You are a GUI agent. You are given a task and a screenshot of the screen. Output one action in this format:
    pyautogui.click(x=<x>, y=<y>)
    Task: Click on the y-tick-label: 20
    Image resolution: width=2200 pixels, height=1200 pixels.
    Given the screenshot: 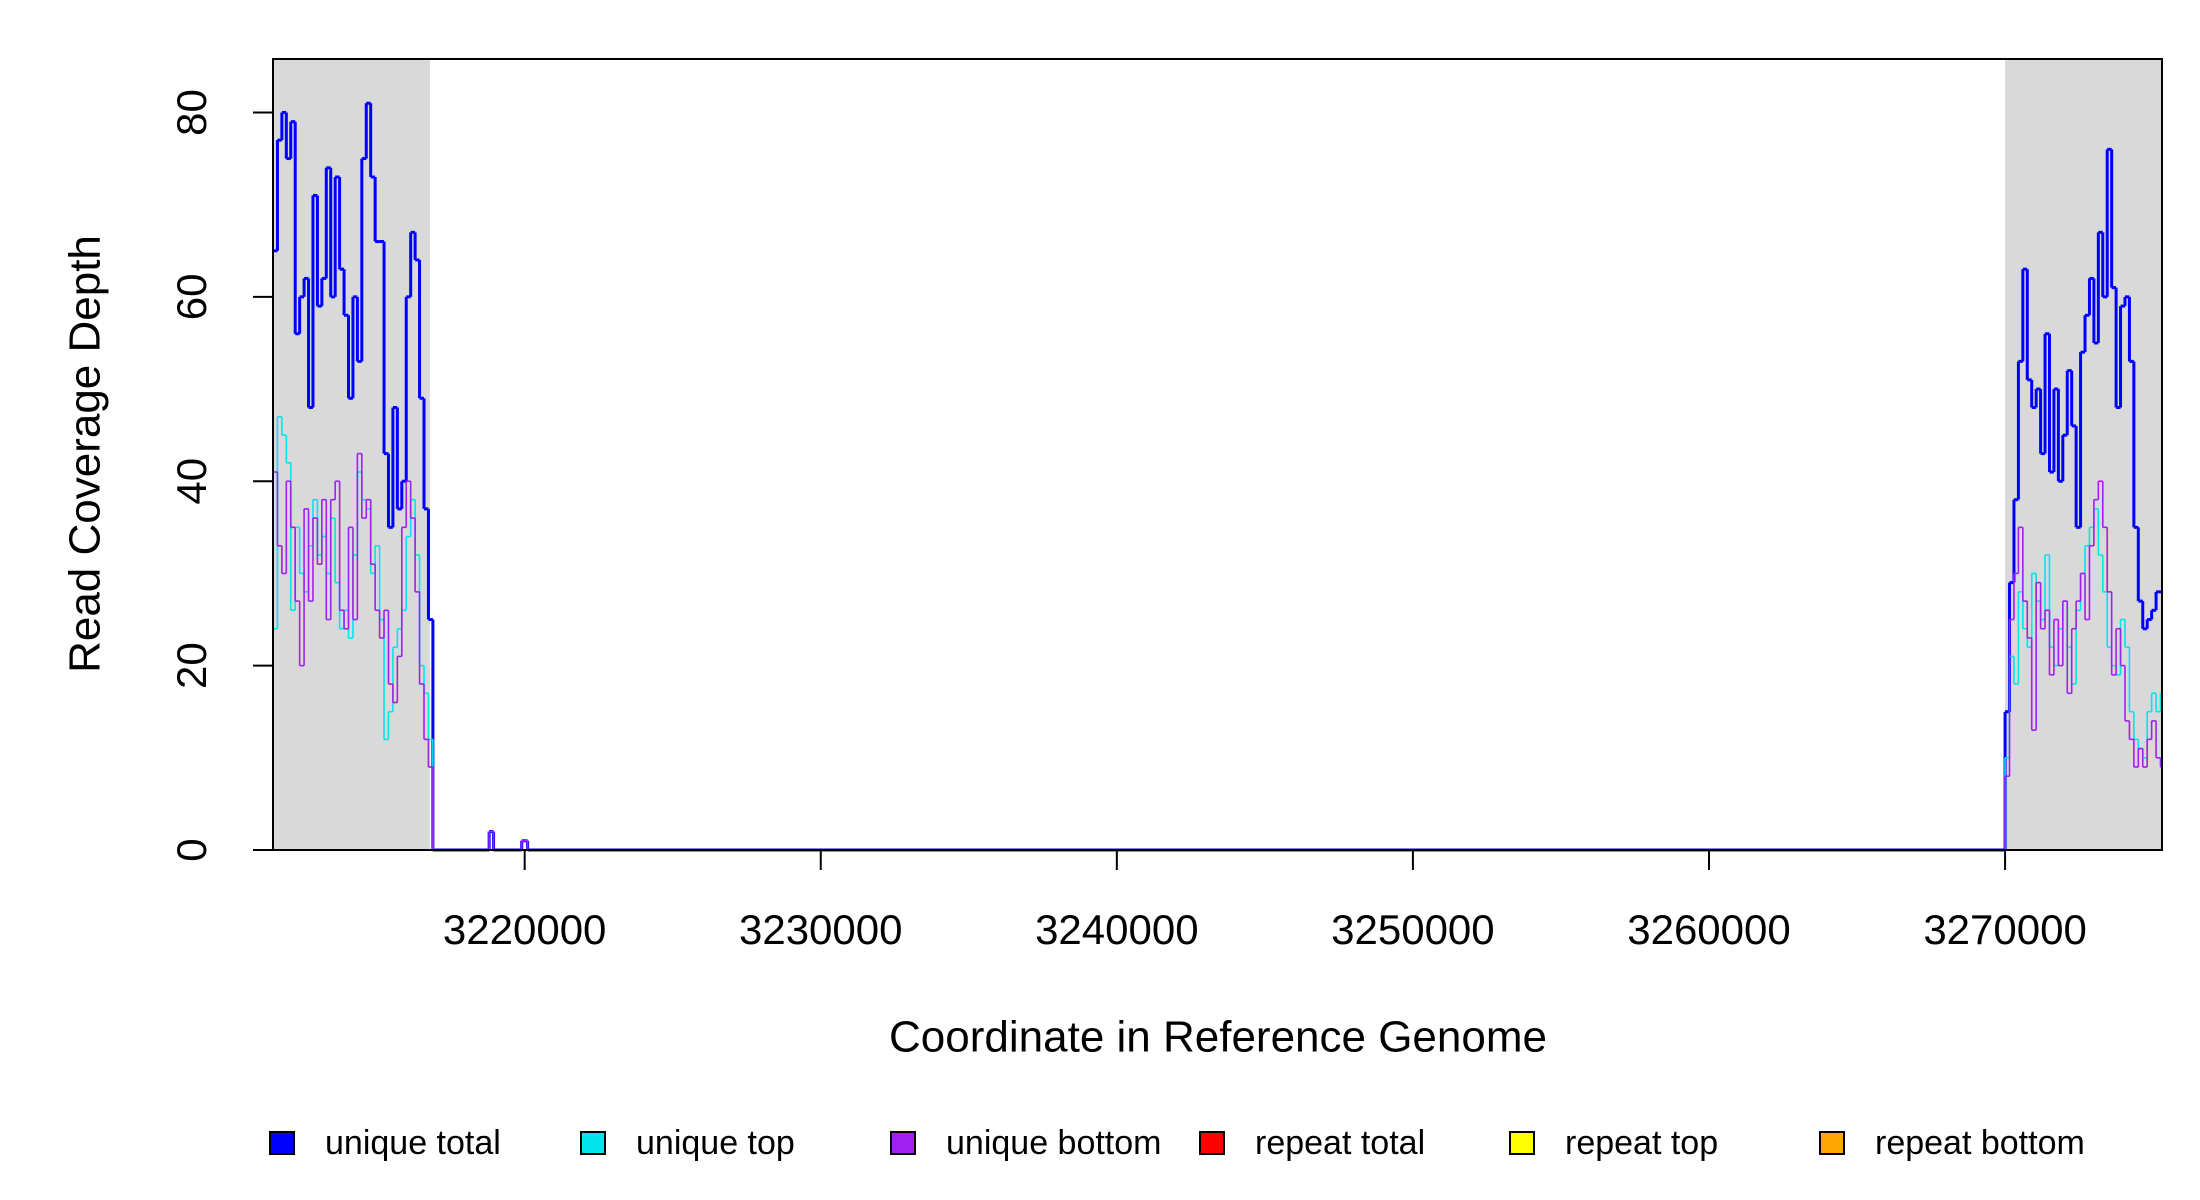 What is the action you would take?
    pyautogui.click(x=191, y=665)
    